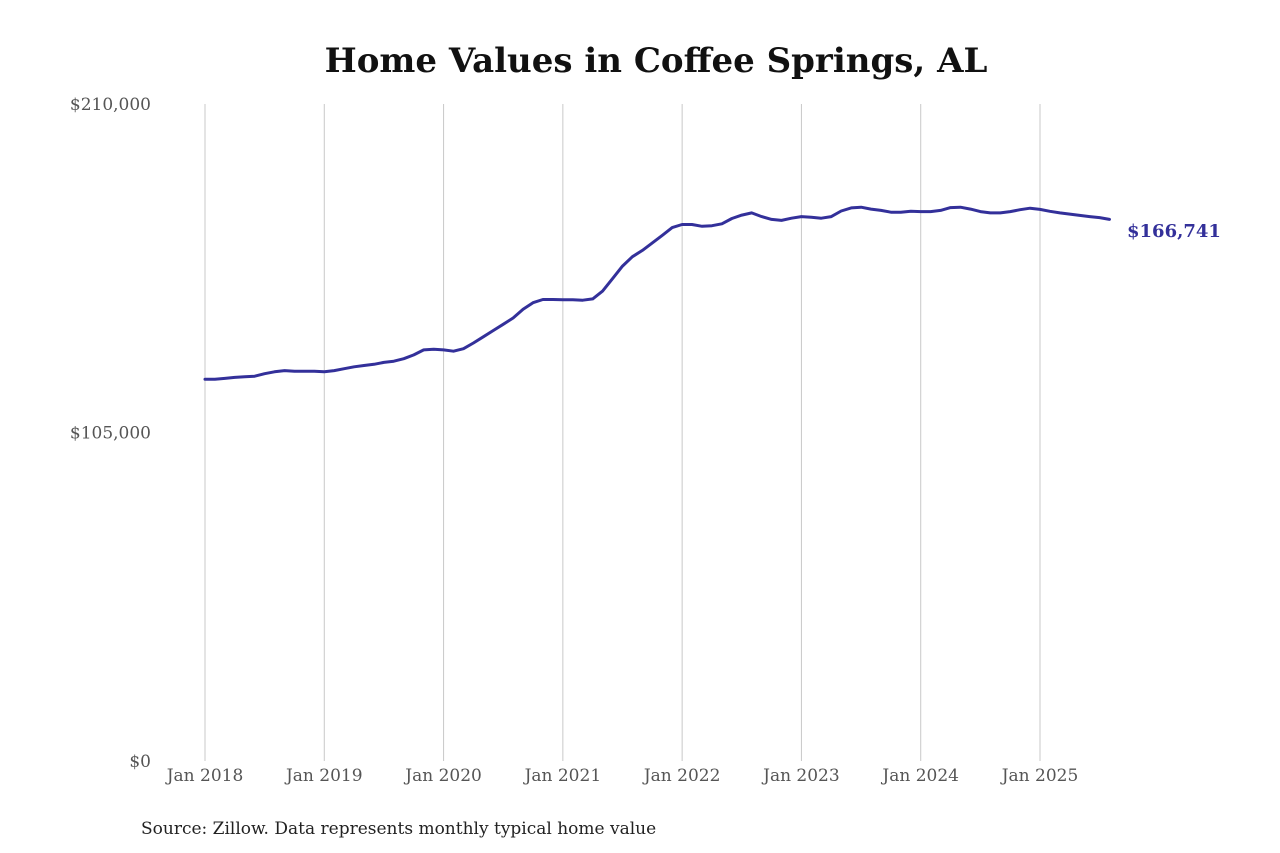 Image resolution: width=1280 pixels, height=853 pixels. I want to click on x-tick-label: Jan 2018, so click(204, 776).